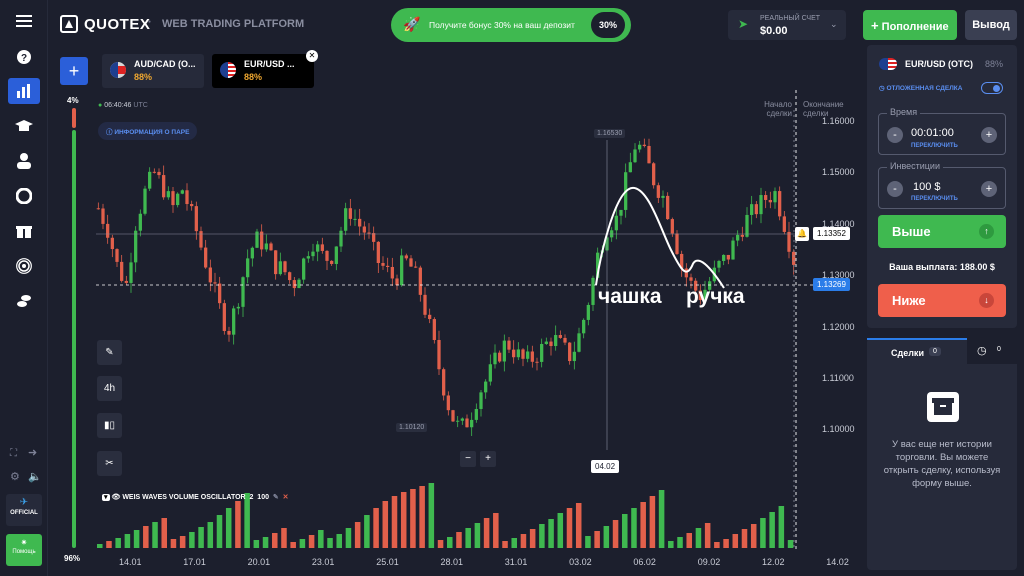 The width and height of the screenshot is (1024, 576). What do you see at coordinates (148, 131) in the screenshot?
I see `pair-info-button: ⓘ ИНФОРМАЦИЯ О ПАРЕ` at bounding box center [148, 131].